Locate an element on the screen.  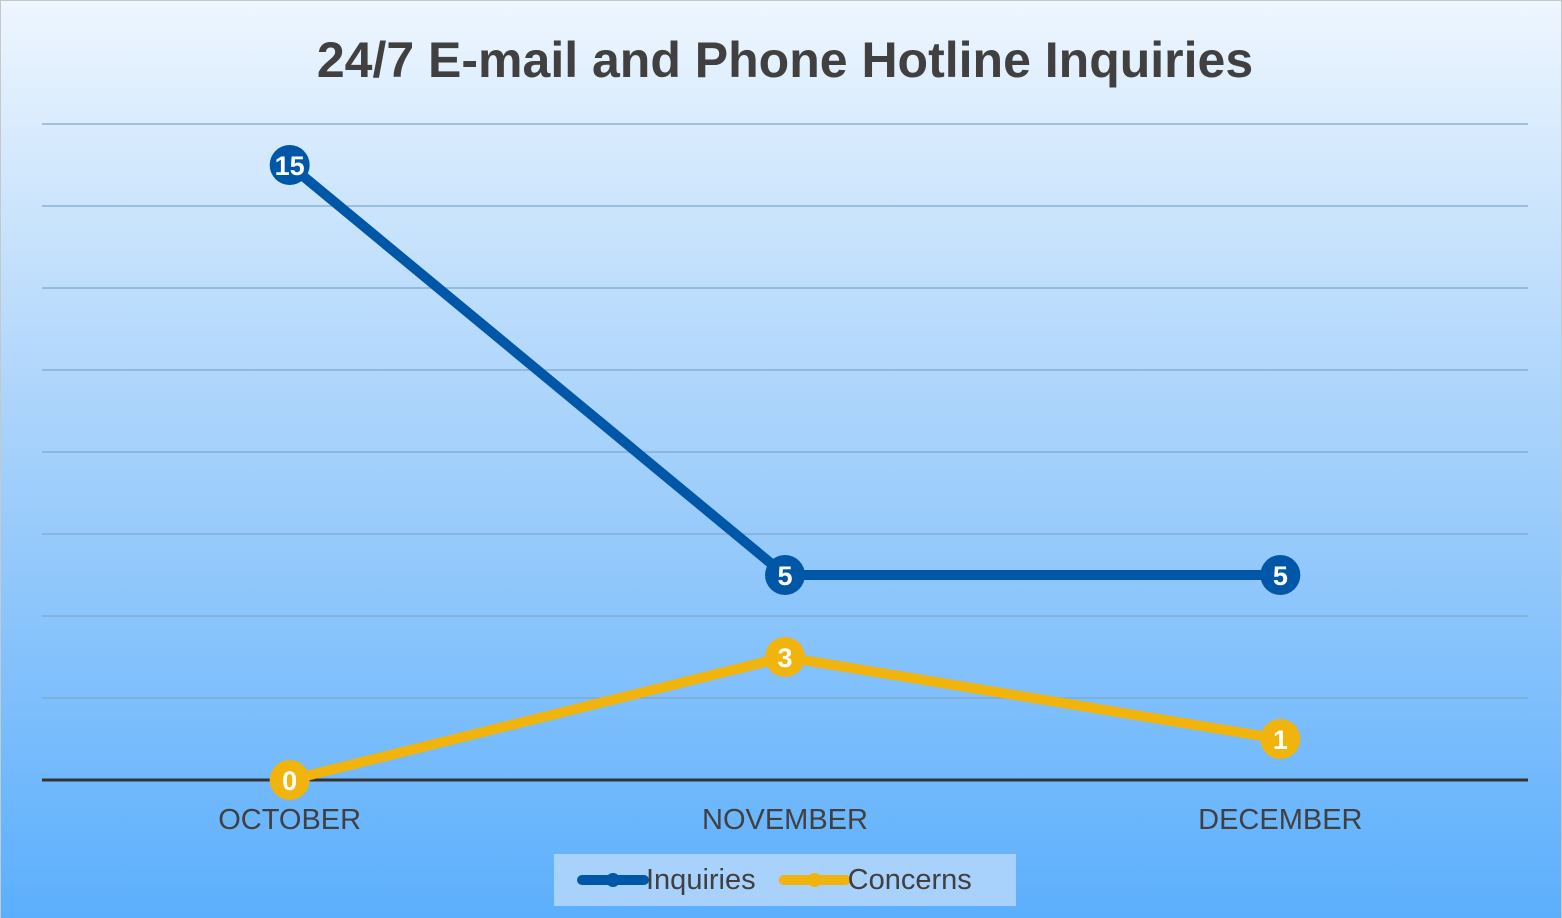
data-label: 1 is located at coordinates (1280, 740).